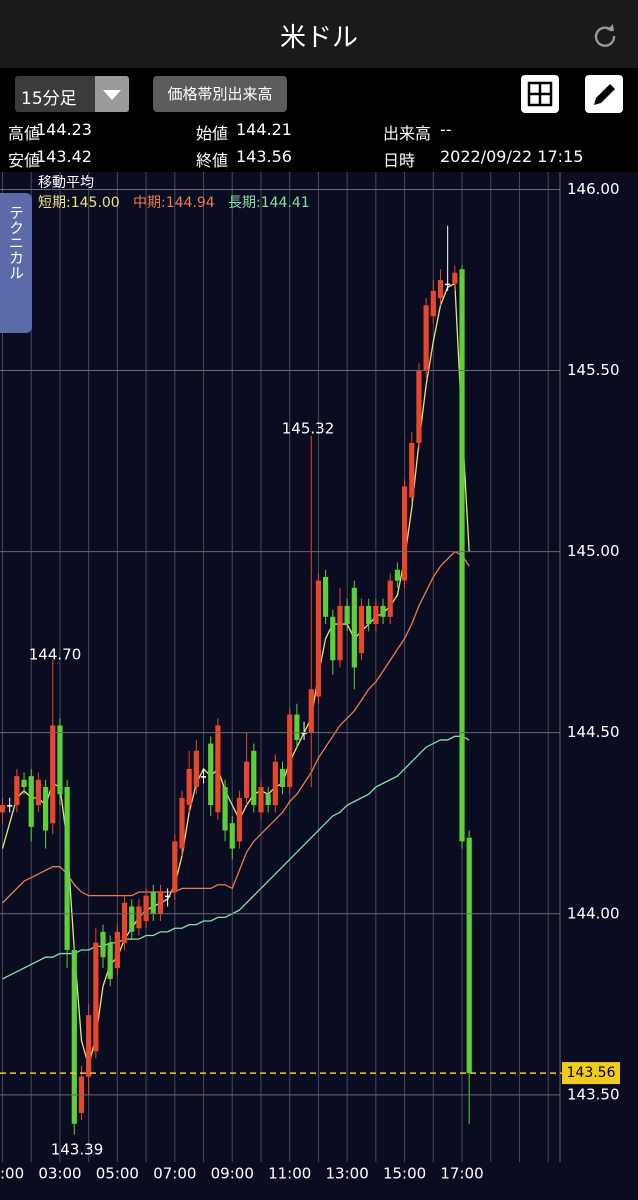  Describe the element at coordinates (79, 203) in the screenshot. I see `legend-entry: 短期:145.00` at that location.